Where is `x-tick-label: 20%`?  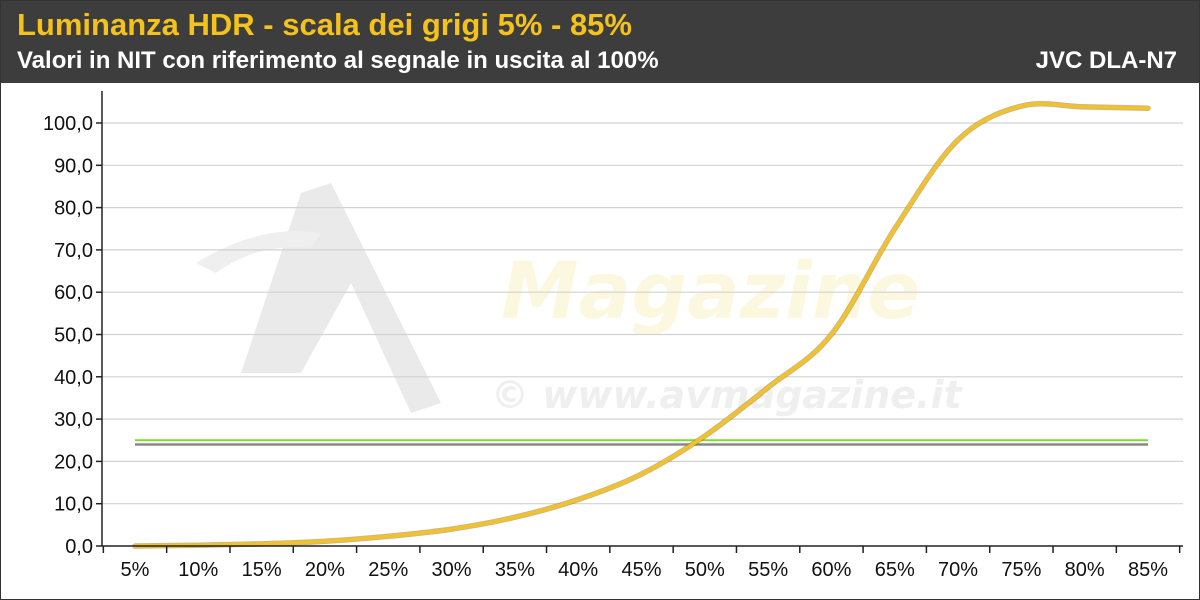
x-tick-label: 20% is located at coordinates (325, 570).